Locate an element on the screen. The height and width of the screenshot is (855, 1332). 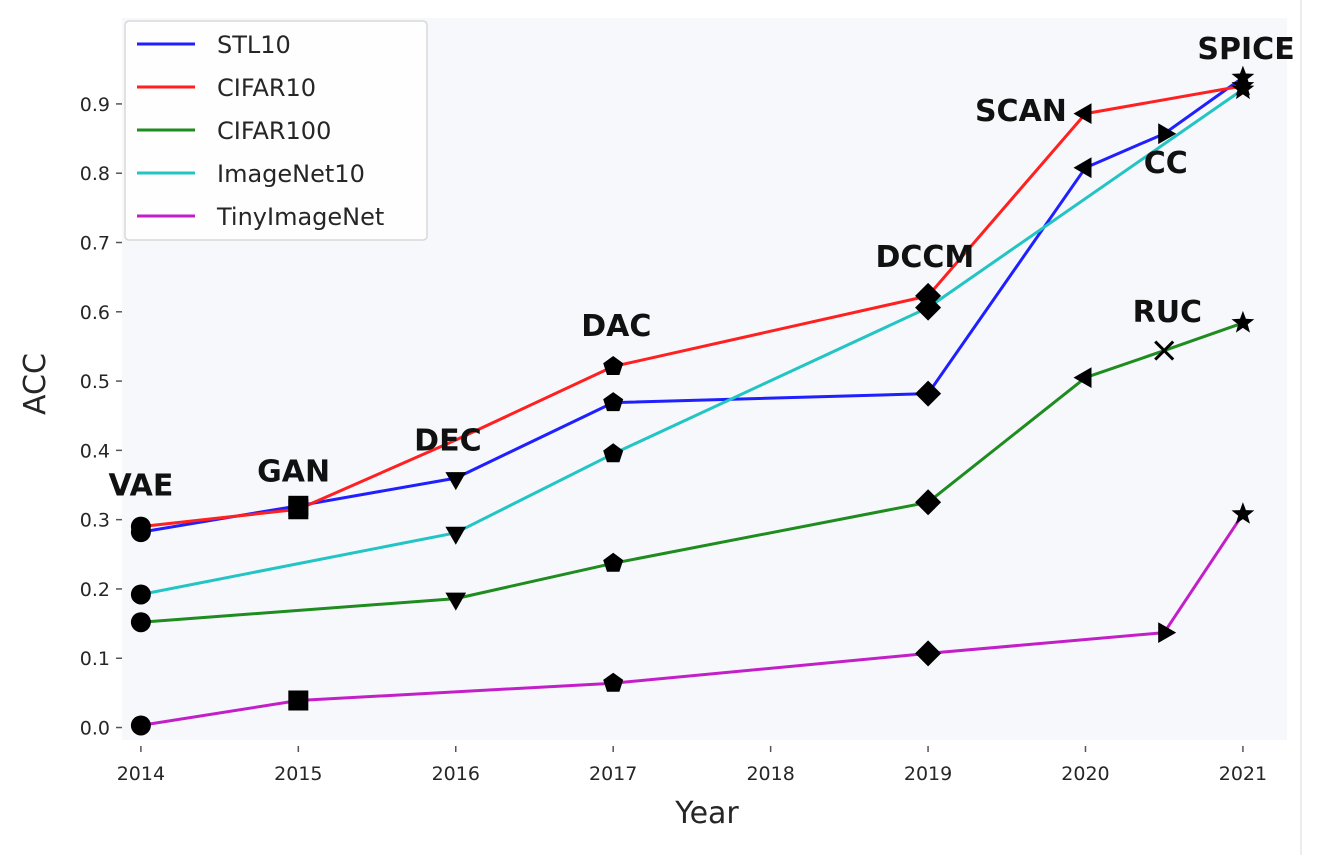
x-tick-label: 2019 is located at coordinates (928, 774).